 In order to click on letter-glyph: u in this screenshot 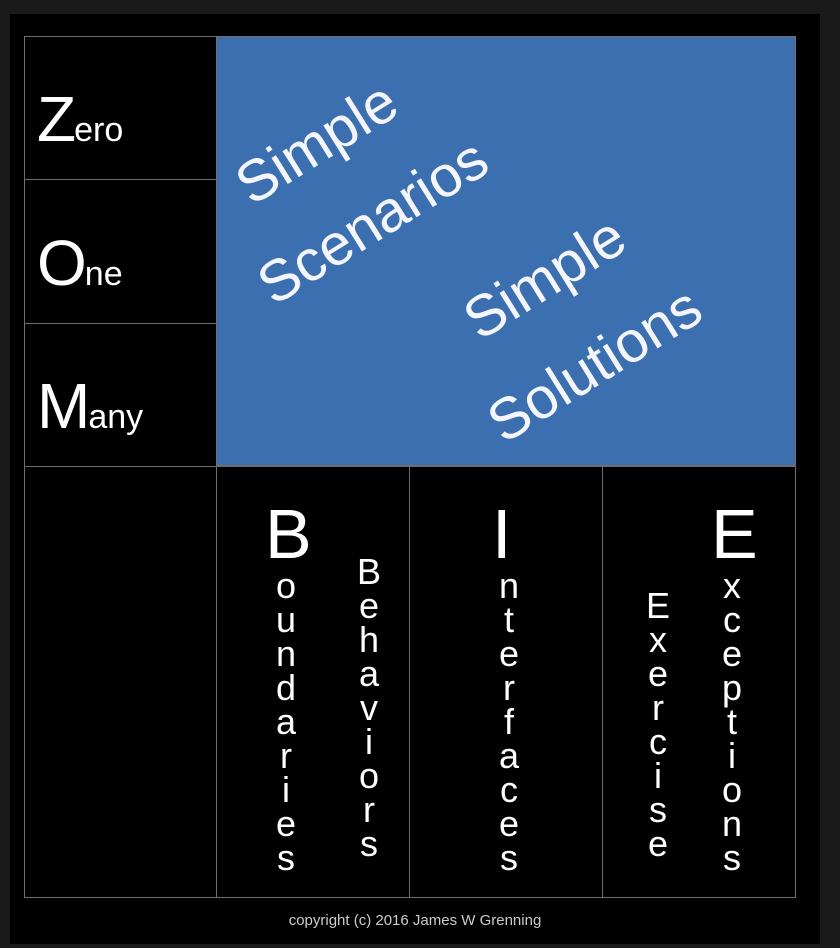, I will do `click(286, 619)`.